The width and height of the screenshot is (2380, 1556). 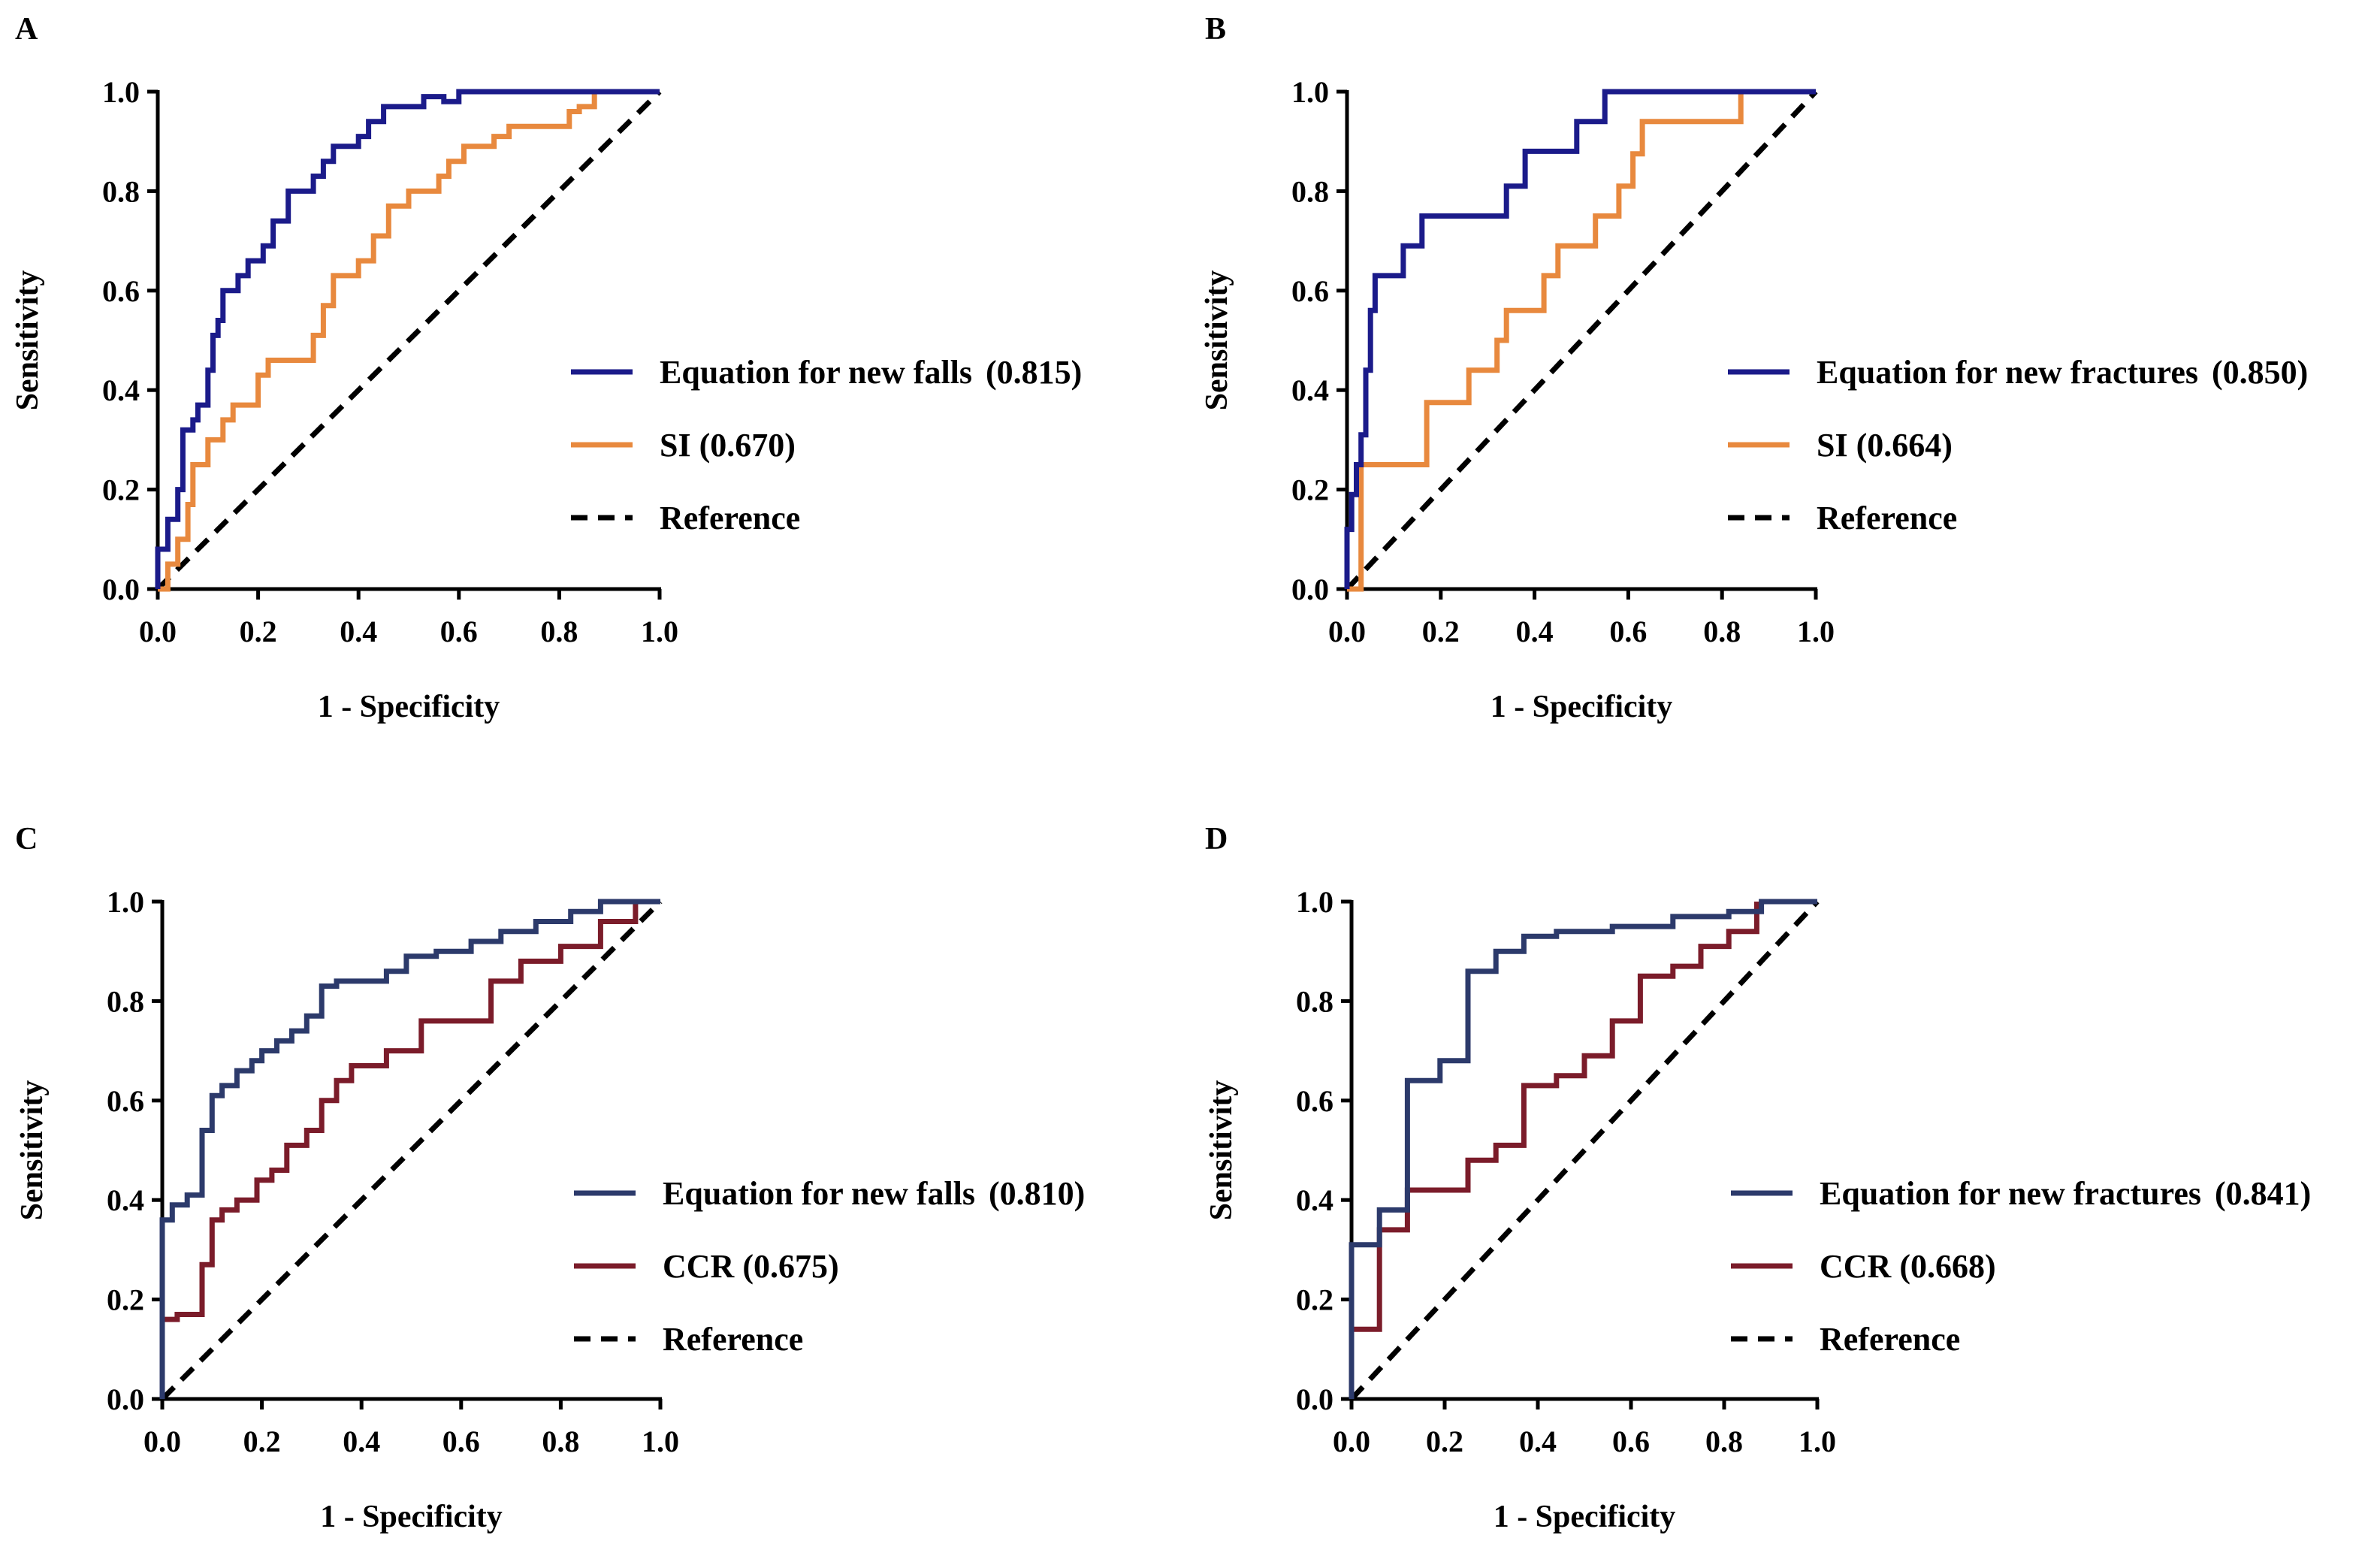 What do you see at coordinates (26, 29) in the screenshot?
I see `panel-label: A` at bounding box center [26, 29].